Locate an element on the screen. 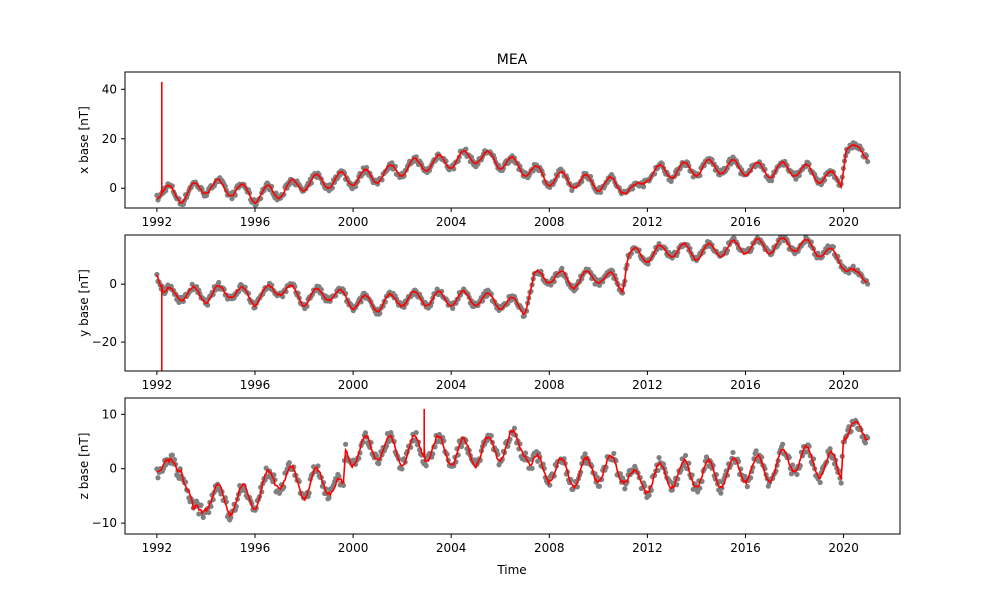  y-tick-label: −20 is located at coordinates (104, 342).